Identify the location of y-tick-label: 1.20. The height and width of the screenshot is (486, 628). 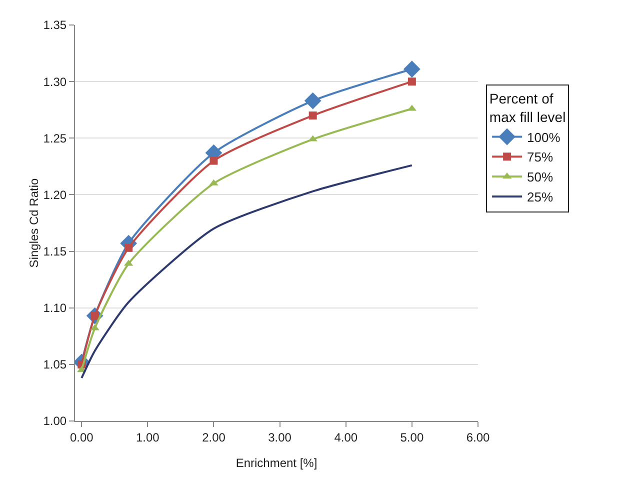
(55, 195).